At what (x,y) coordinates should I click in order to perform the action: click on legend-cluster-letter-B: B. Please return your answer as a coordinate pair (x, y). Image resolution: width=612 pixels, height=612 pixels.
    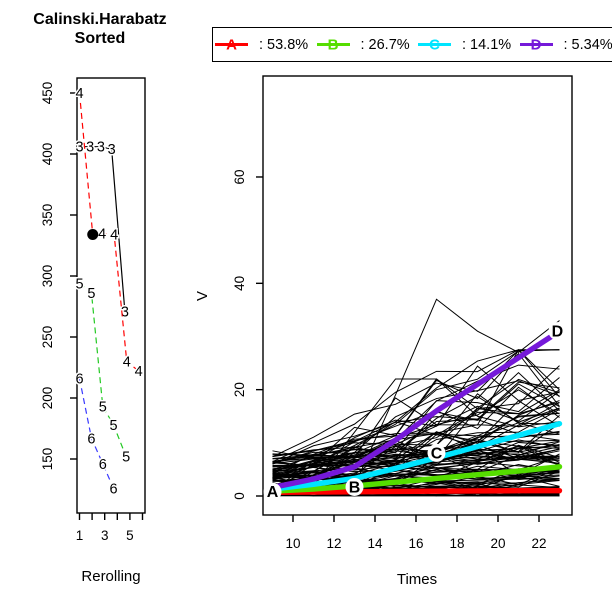
    Looking at the image, I should click on (333, 44).